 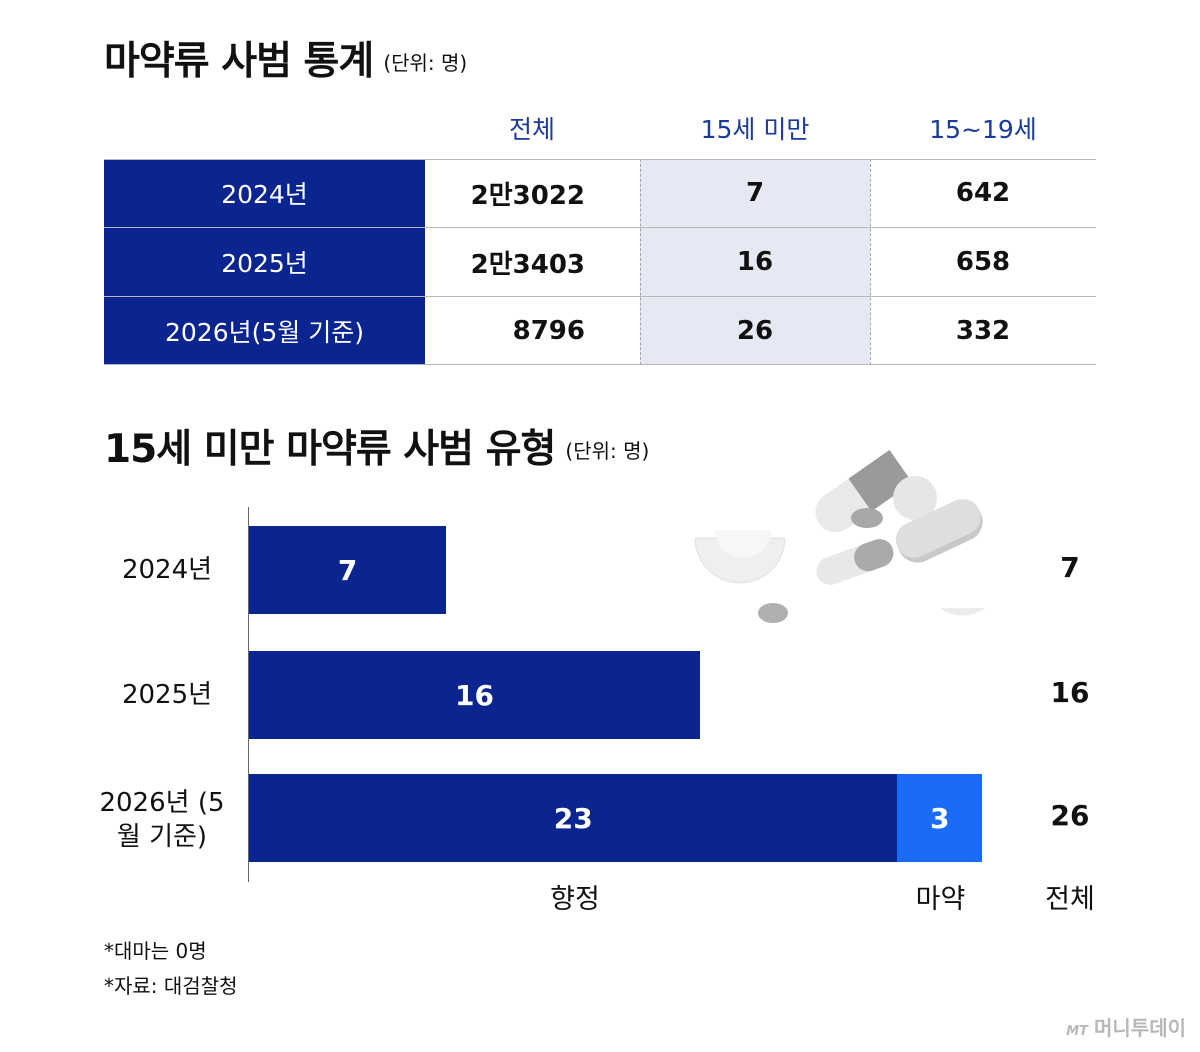 I want to click on bar-hyangjeong: 7, so click(x=348, y=570).